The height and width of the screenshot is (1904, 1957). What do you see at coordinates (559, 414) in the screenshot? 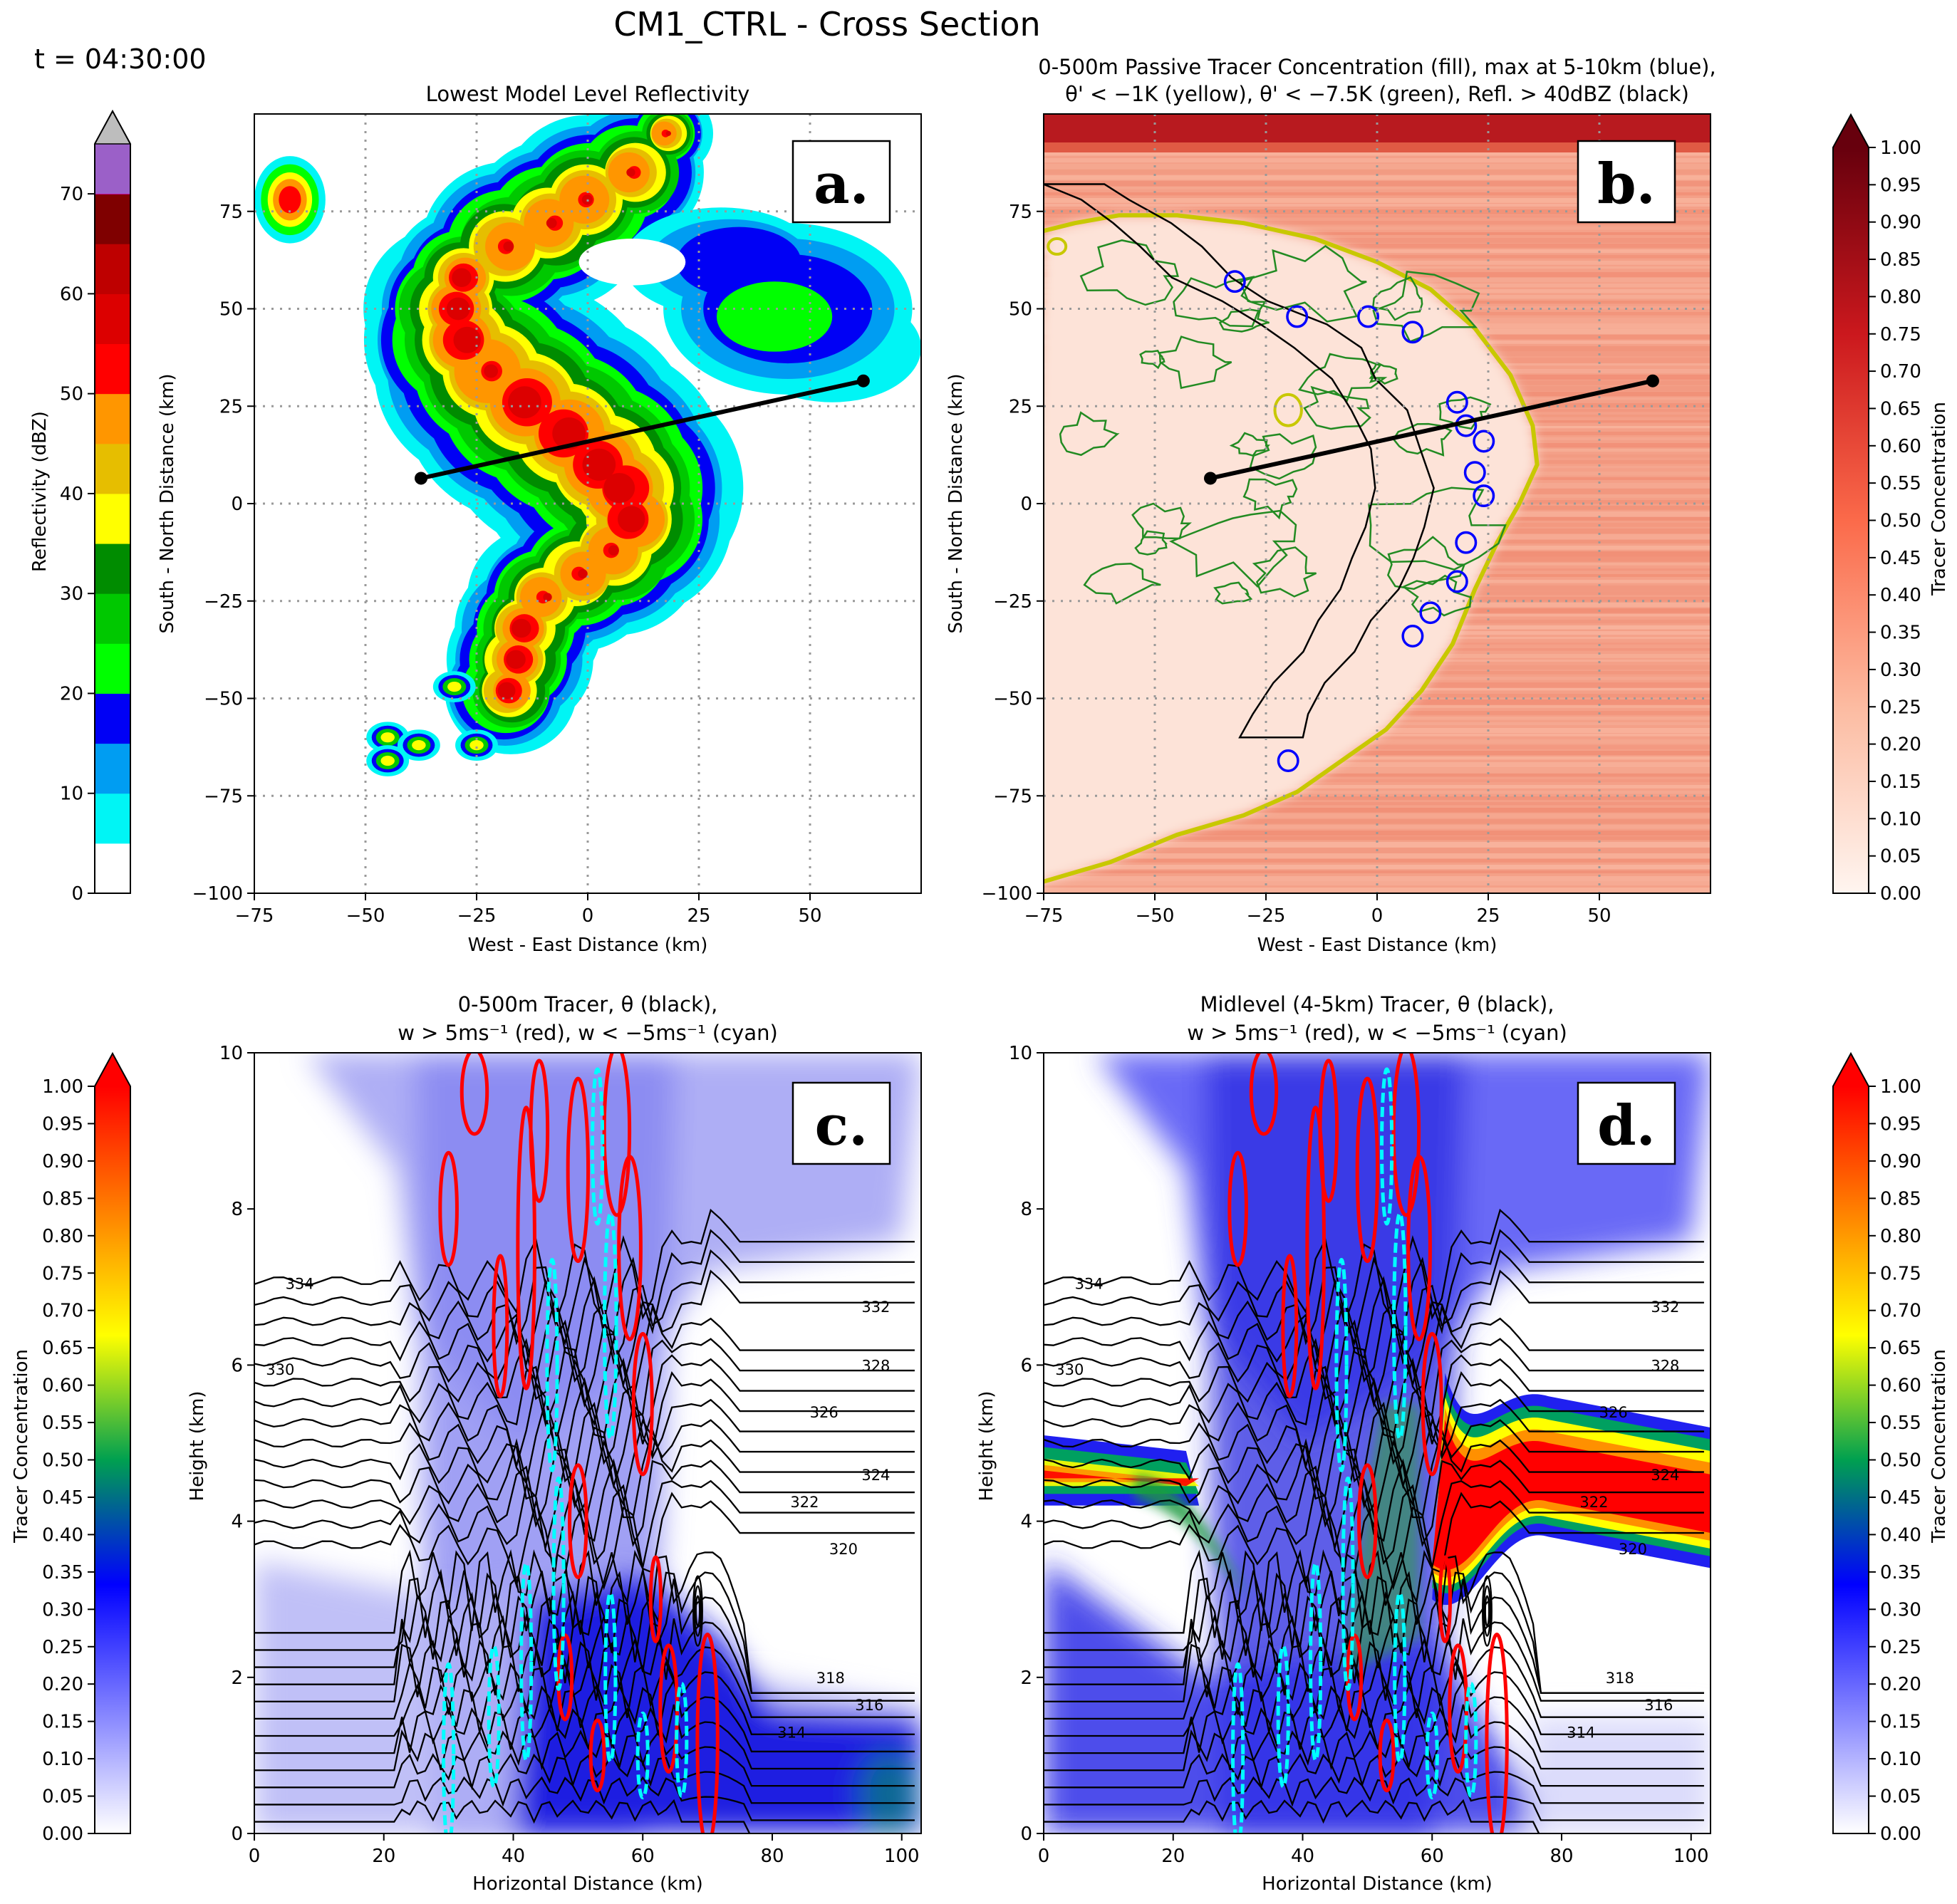
I see `reflectivity-band` at bounding box center [559, 414].